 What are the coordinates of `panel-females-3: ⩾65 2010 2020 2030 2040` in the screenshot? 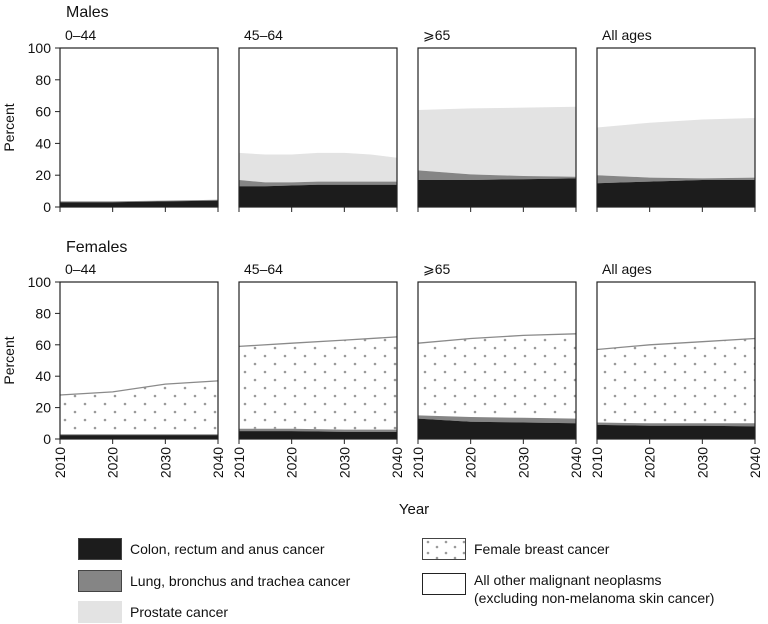 It's located at (497, 369).